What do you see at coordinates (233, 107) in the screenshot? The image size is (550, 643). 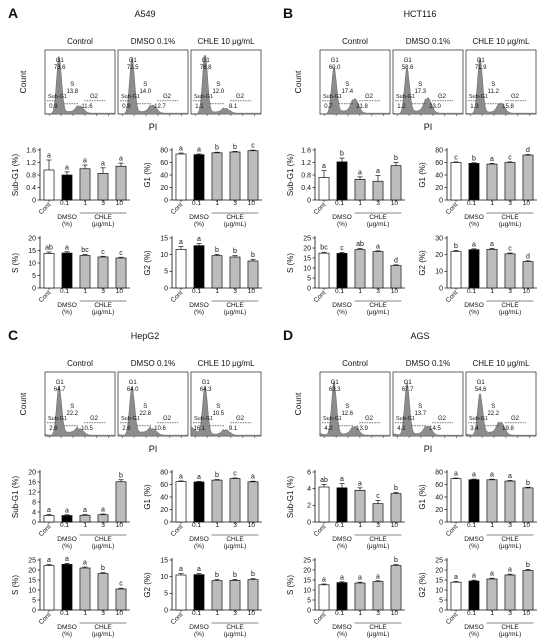 I see `g2-value: 8.1` at bounding box center [233, 107].